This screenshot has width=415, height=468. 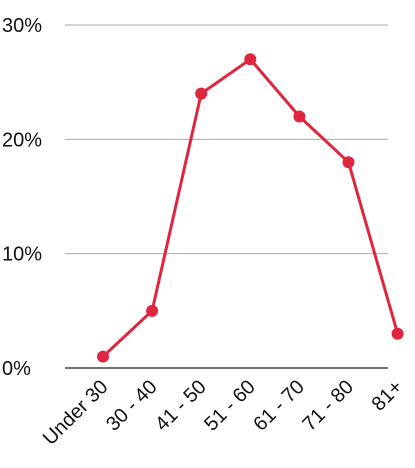 What do you see at coordinates (230, 406) in the screenshot?
I see `x-tick-label: 51 - 60` at bounding box center [230, 406].